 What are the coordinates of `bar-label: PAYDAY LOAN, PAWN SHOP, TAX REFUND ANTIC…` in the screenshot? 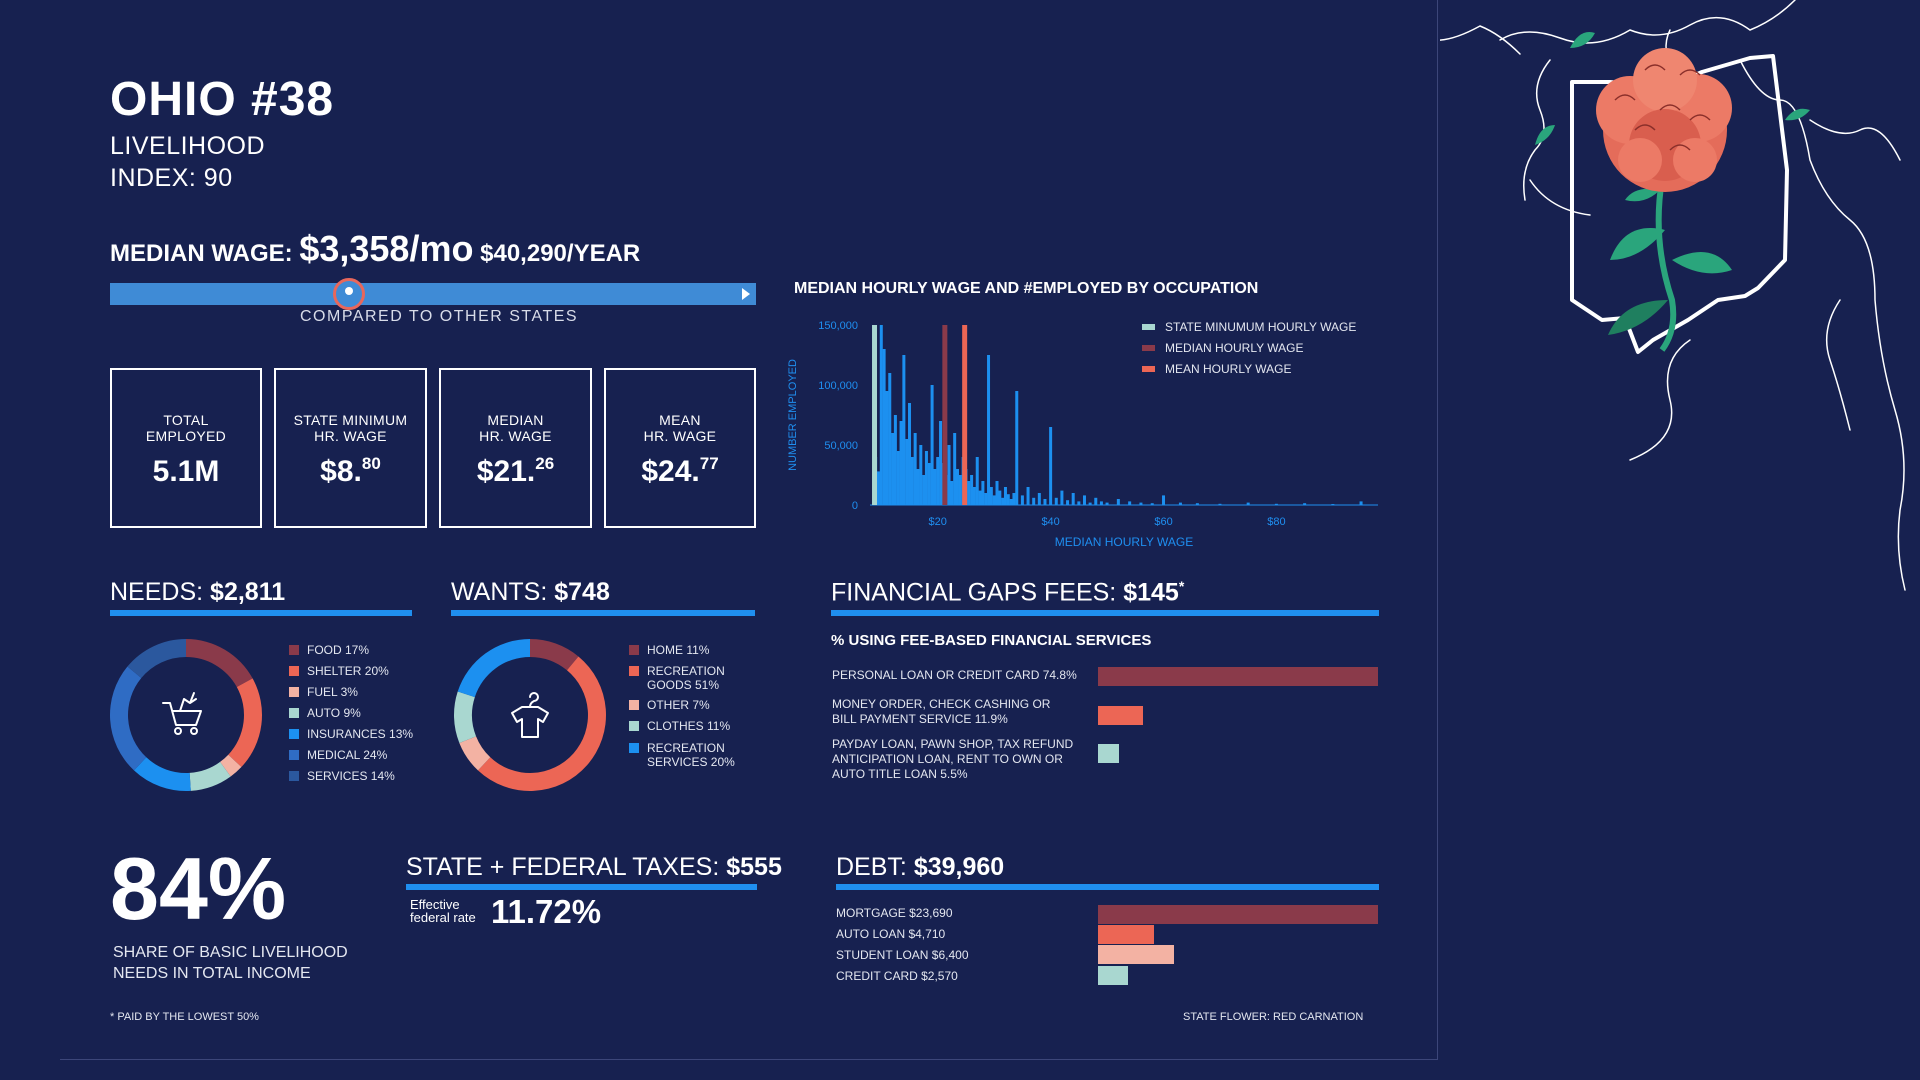 It's located at (953, 759).